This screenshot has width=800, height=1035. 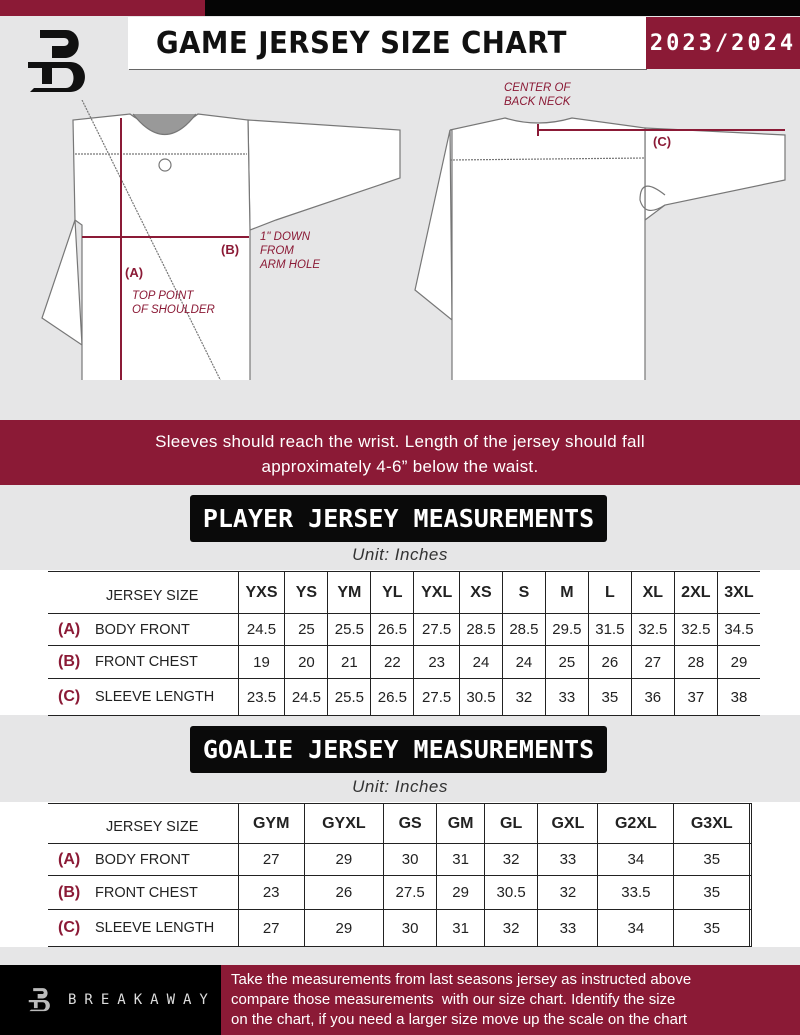 What do you see at coordinates (134, 272) in the screenshot?
I see `label-a: (A)` at bounding box center [134, 272].